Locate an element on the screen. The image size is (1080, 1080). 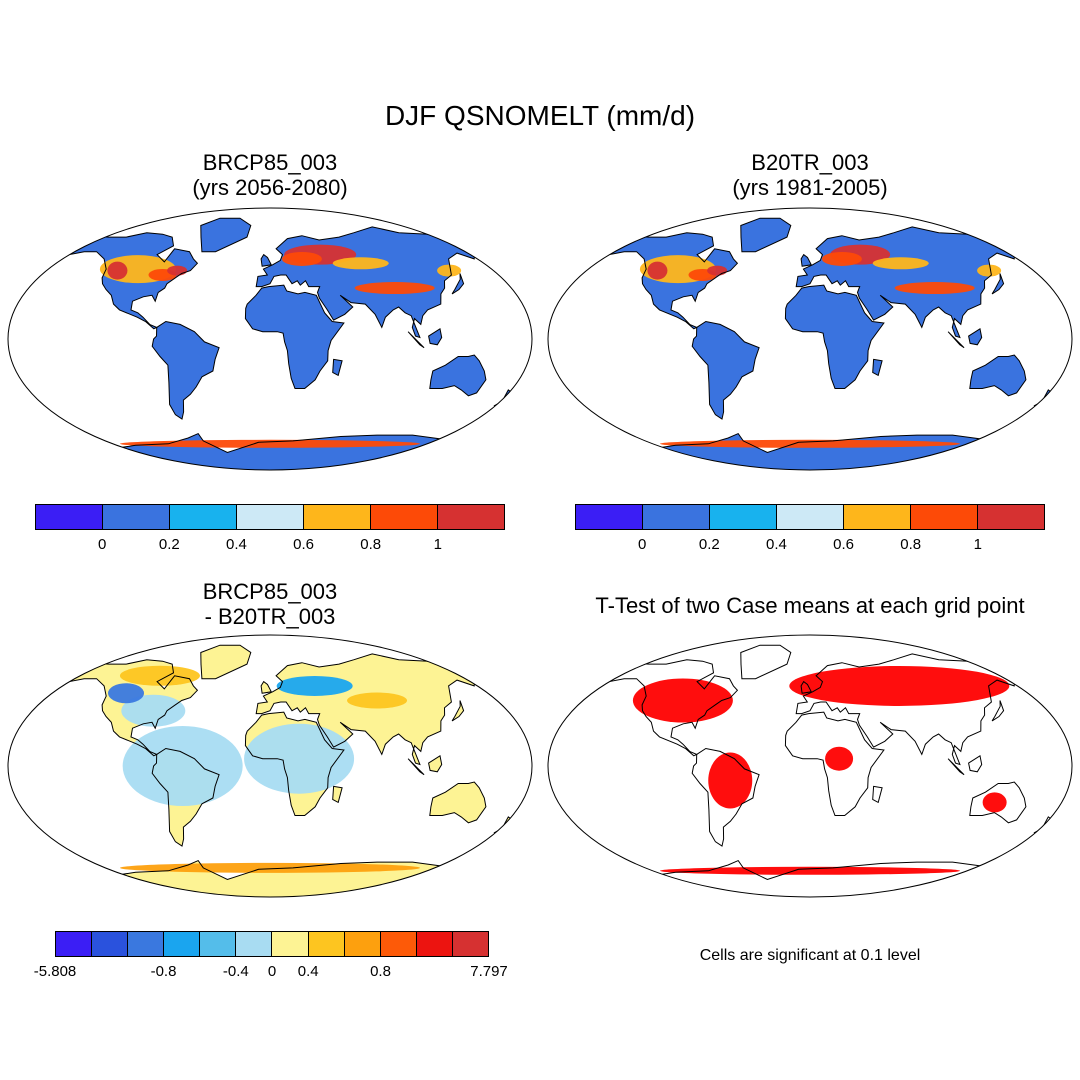
panel2-title-line2: (yrs 1981-2005) is located at coordinates (810, 187).